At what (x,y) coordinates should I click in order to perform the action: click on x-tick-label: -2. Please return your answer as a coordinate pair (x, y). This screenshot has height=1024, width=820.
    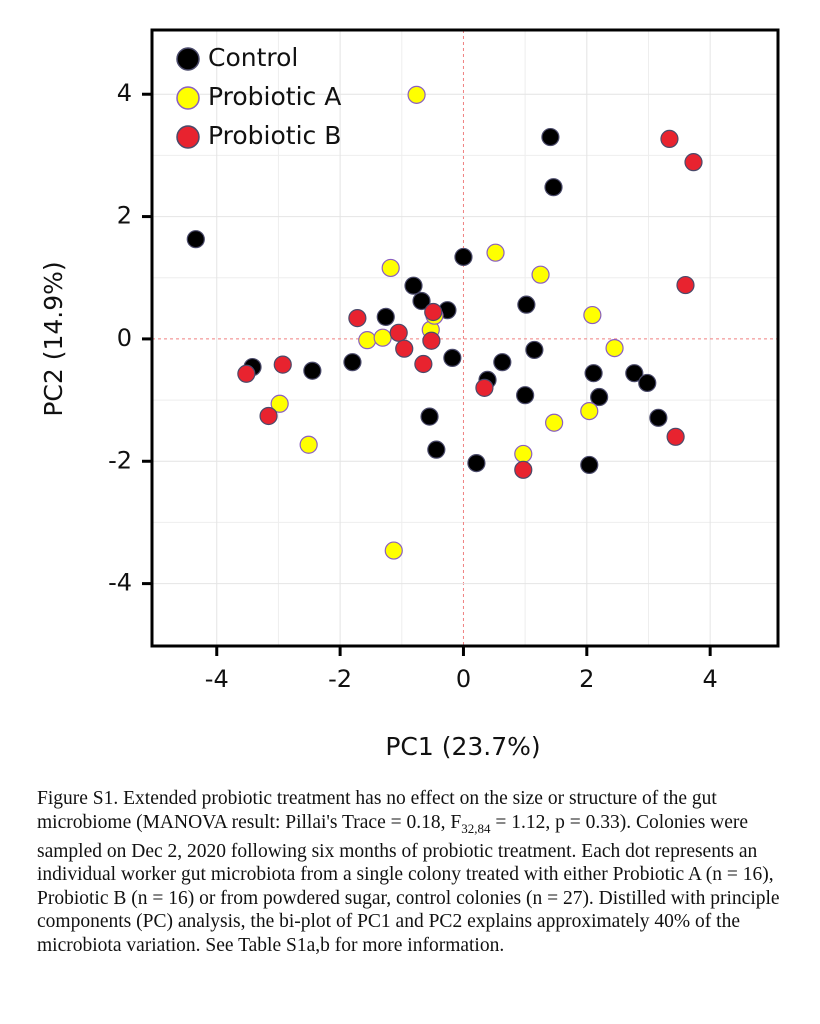
    Looking at the image, I should click on (340, 679).